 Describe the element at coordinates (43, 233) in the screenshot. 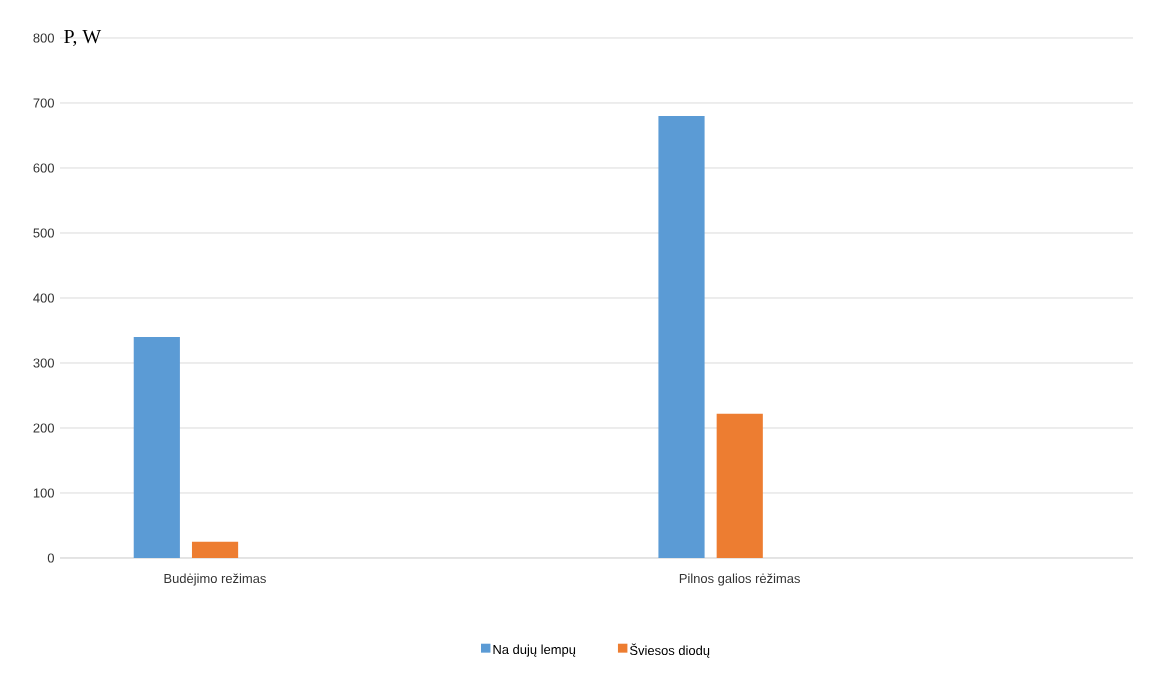

I see `y-tick-label: 500` at that location.